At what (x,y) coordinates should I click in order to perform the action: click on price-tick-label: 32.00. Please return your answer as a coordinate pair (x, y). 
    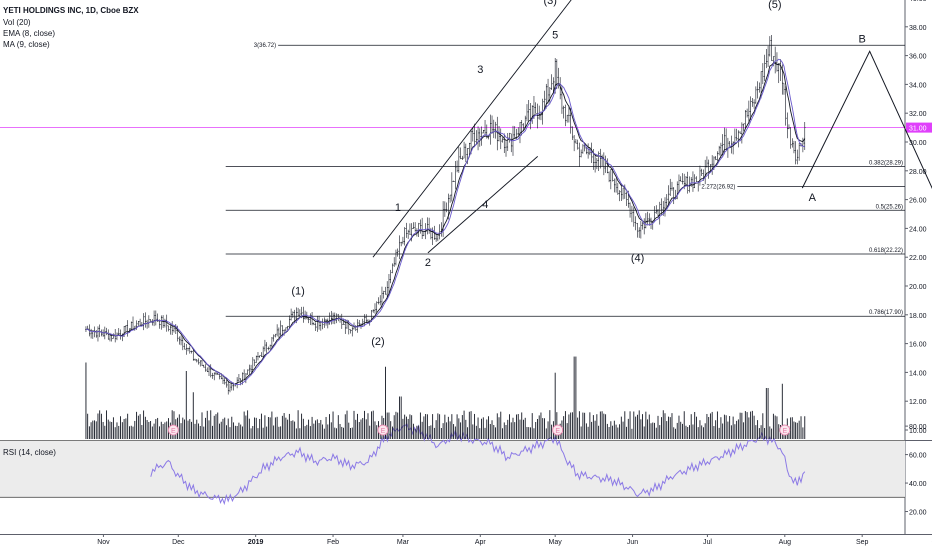
    Looking at the image, I should click on (918, 114).